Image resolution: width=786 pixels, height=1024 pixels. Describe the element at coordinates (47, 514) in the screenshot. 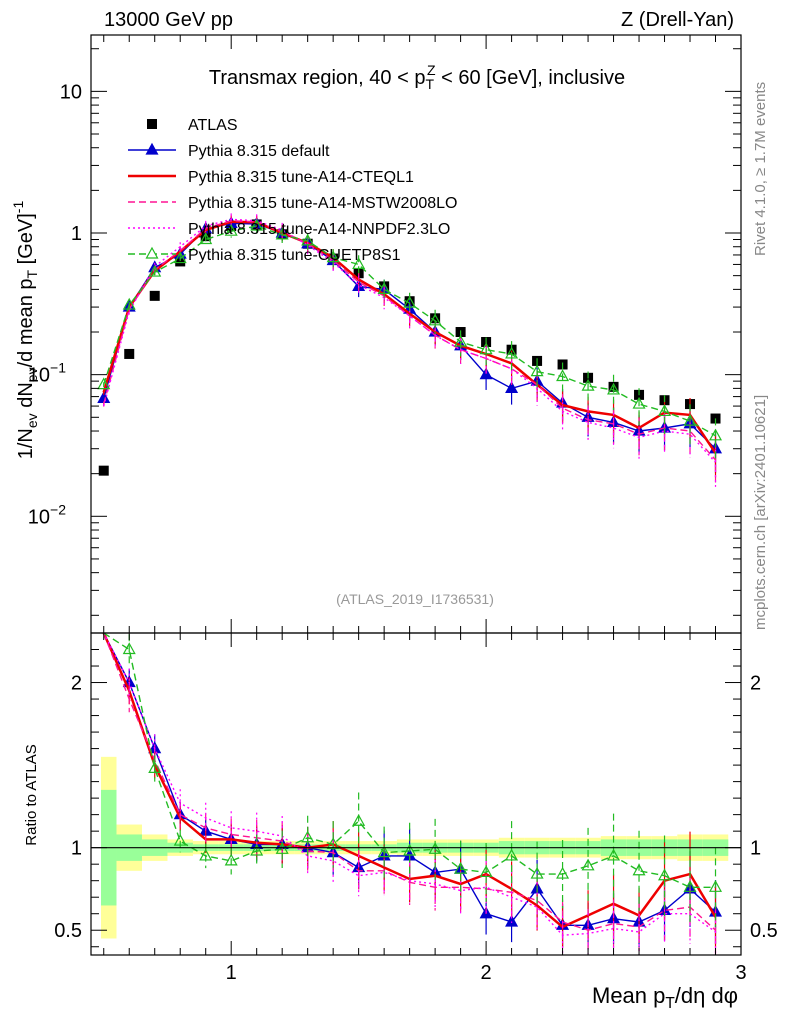

I see `y-tick-label: 10⁻²` at that location.